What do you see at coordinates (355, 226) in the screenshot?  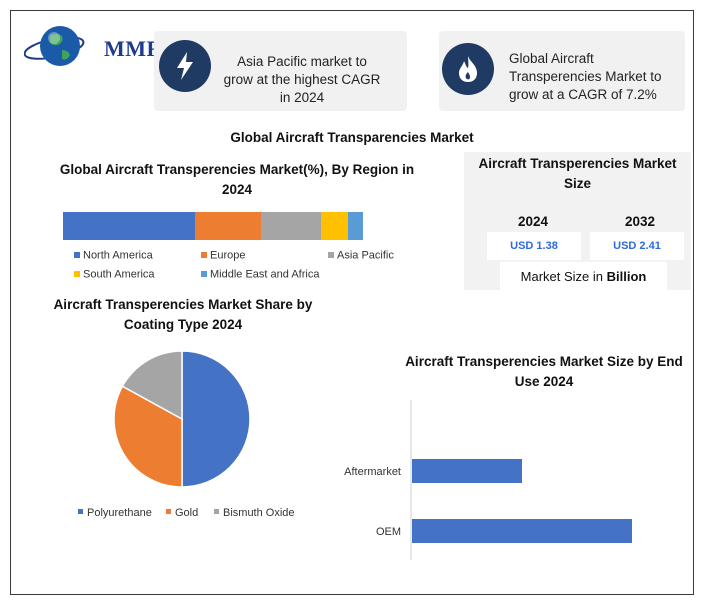 I see `region-bar-middle-east-and-africa` at bounding box center [355, 226].